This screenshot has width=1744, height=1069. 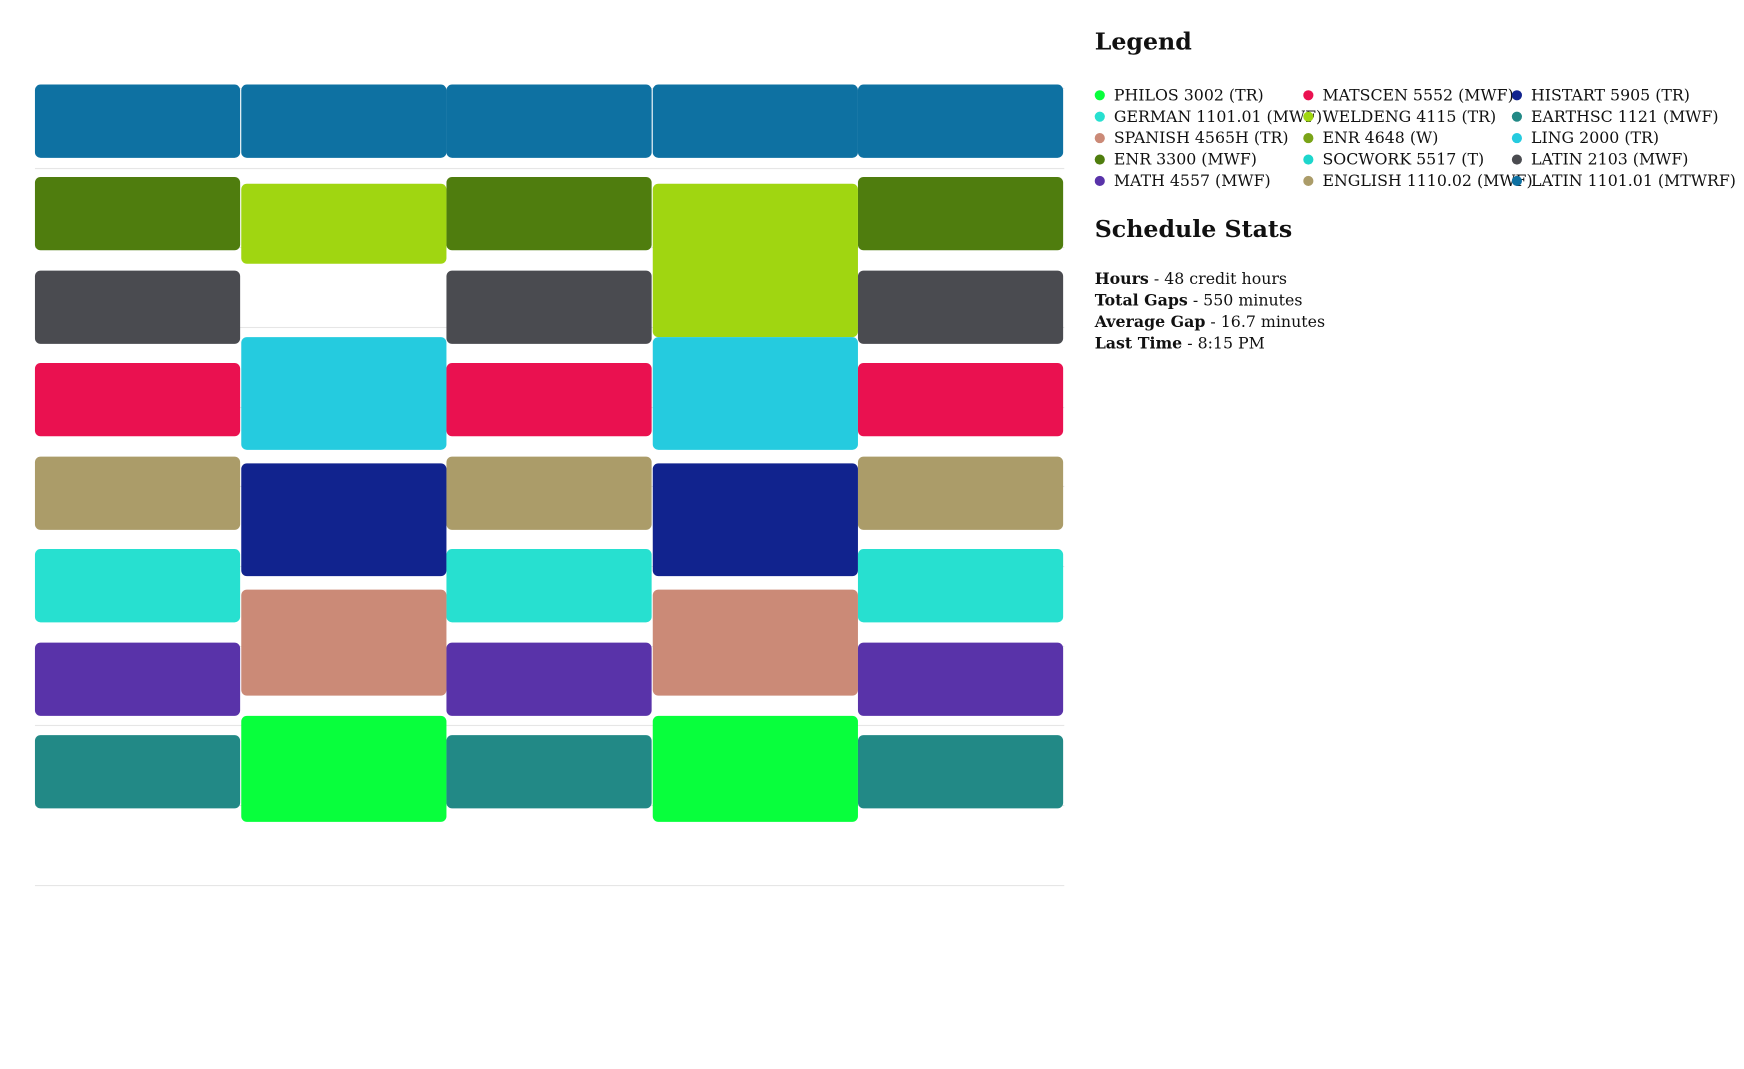 I want to click on legend-label: LING 2000 (TR), so click(x=1595, y=138).